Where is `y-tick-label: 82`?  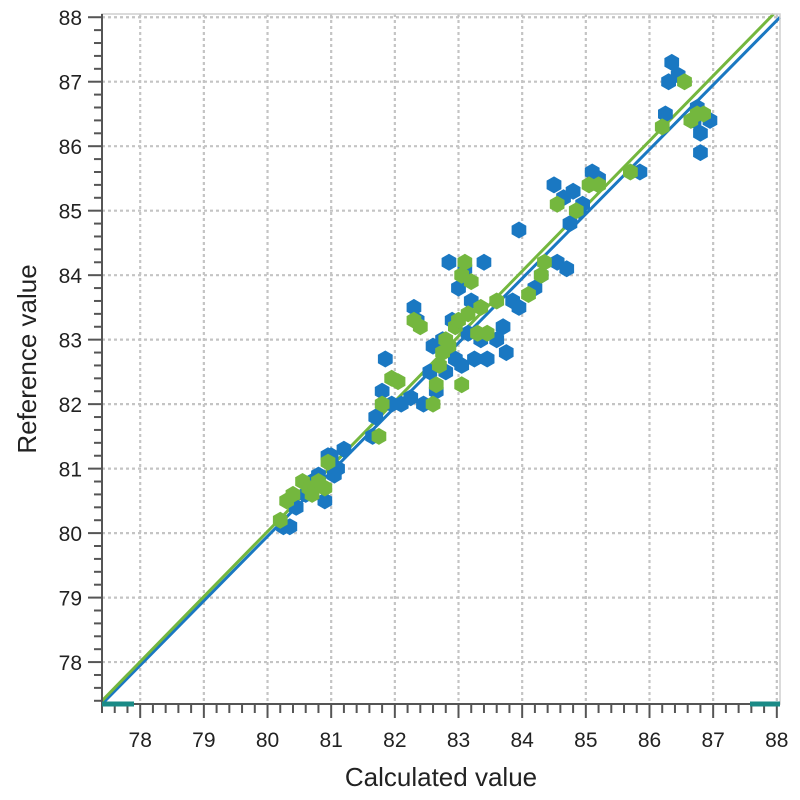
y-tick-label: 82 is located at coordinates (70, 405).